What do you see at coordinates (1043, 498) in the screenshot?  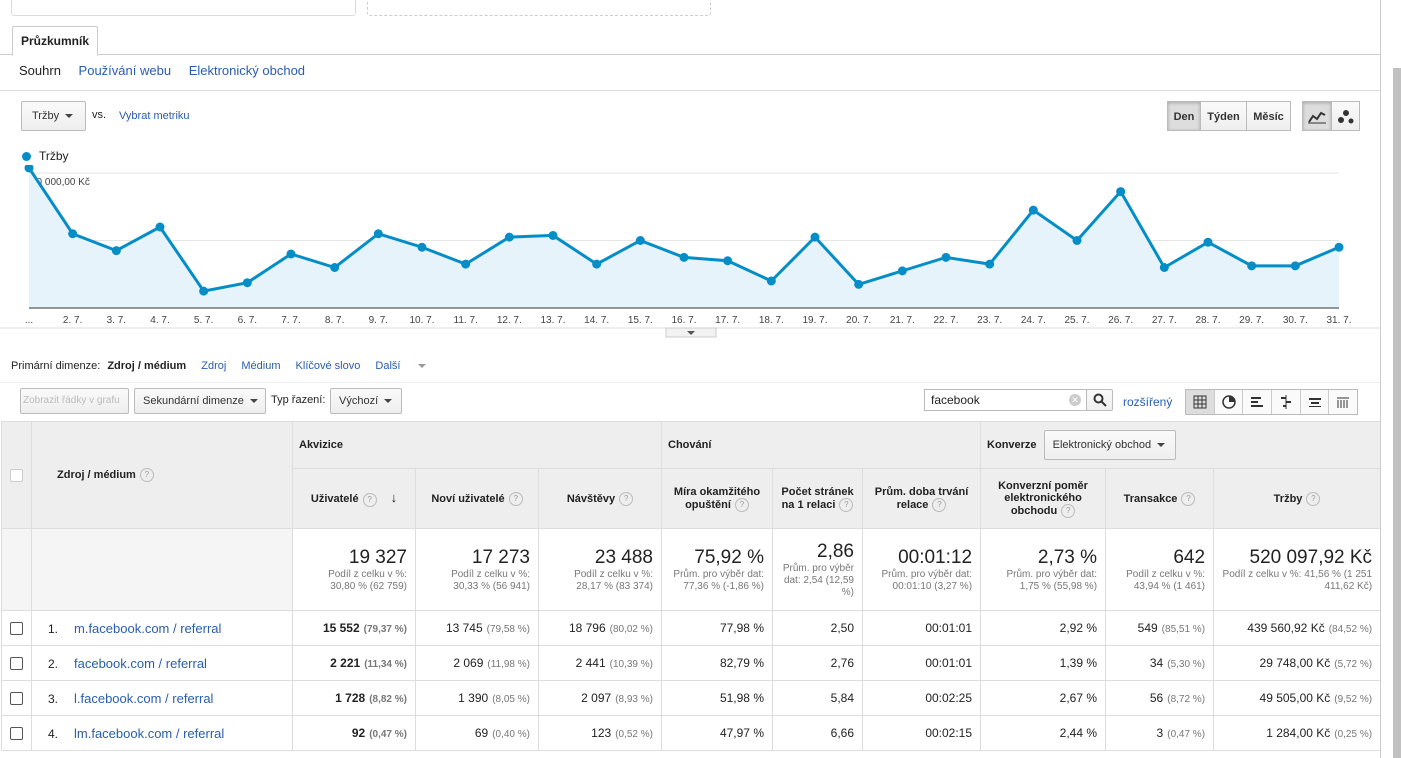 I see `col-conversion-rate: Konverzní poměr elektronického obchodu?` at bounding box center [1043, 498].